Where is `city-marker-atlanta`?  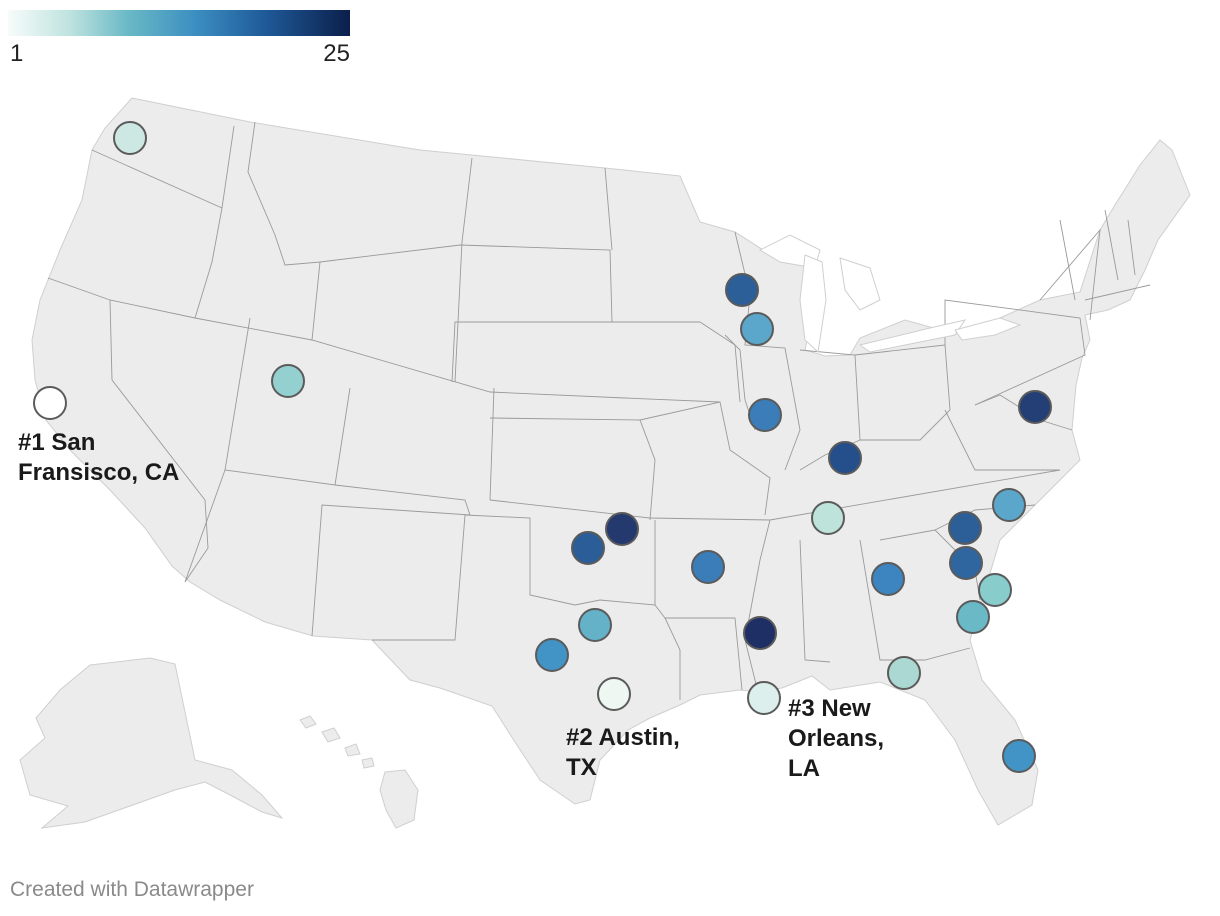 city-marker-atlanta is located at coordinates (888, 579).